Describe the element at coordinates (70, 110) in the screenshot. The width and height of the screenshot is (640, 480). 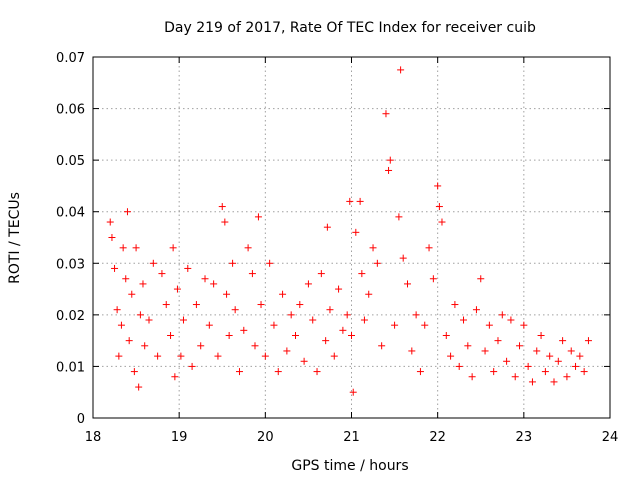
I see `y-tick-label: 0.06` at that location.